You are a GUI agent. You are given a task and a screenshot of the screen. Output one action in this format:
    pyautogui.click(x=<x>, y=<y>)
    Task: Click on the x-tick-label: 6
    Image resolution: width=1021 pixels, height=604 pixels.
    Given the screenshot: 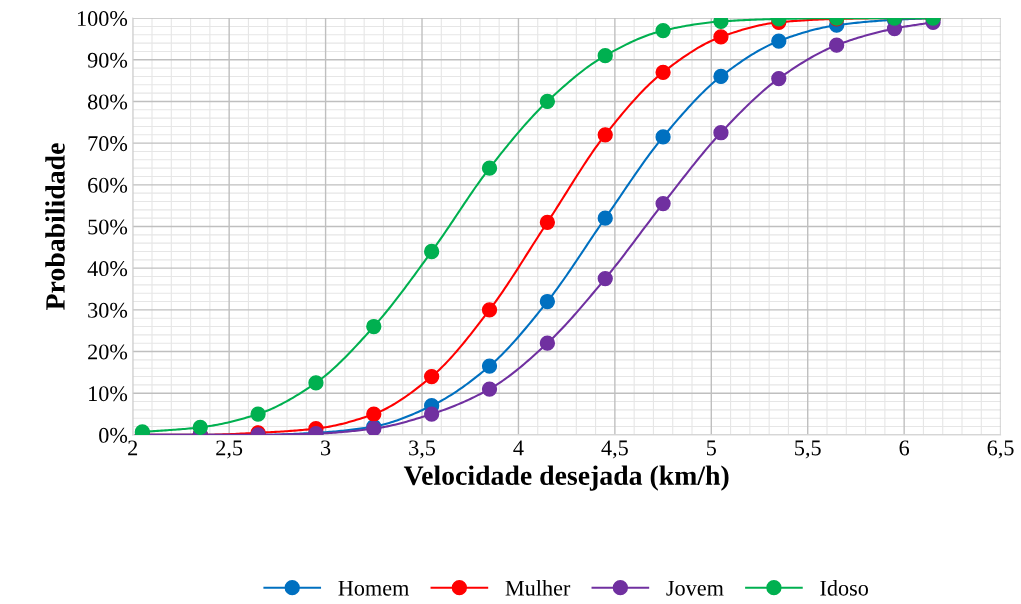 What is the action you would take?
    pyautogui.click(x=904, y=448)
    